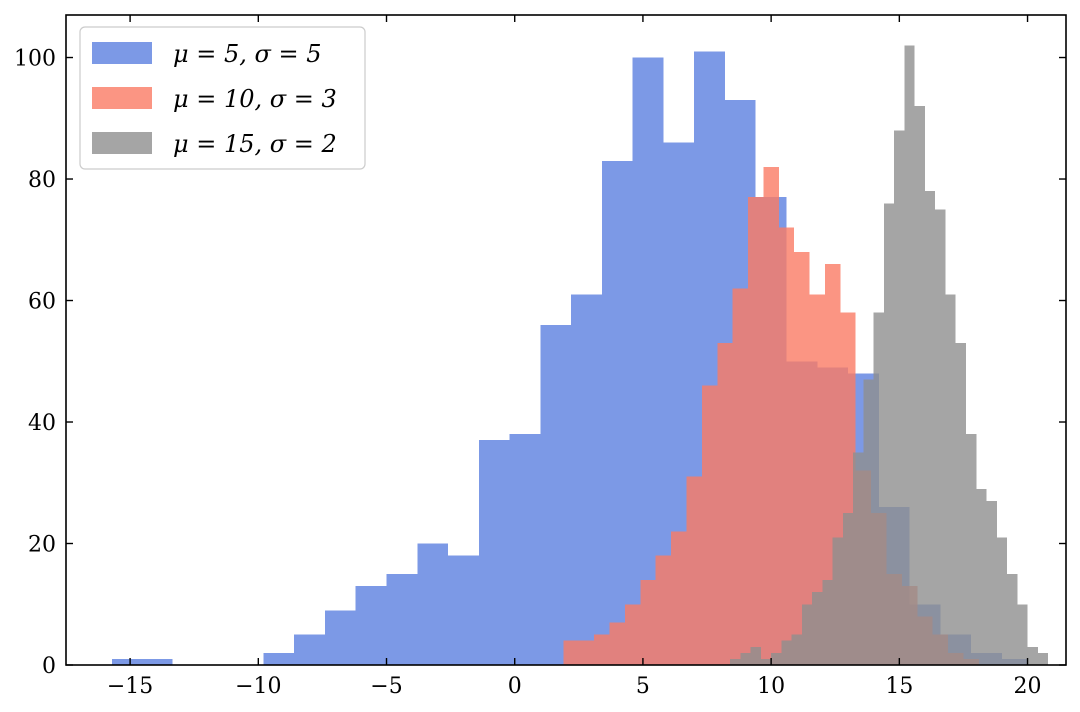 This screenshot has height=712, width=1080. I want to click on legend-label: μ = 10, σ = 3, so click(255, 99).